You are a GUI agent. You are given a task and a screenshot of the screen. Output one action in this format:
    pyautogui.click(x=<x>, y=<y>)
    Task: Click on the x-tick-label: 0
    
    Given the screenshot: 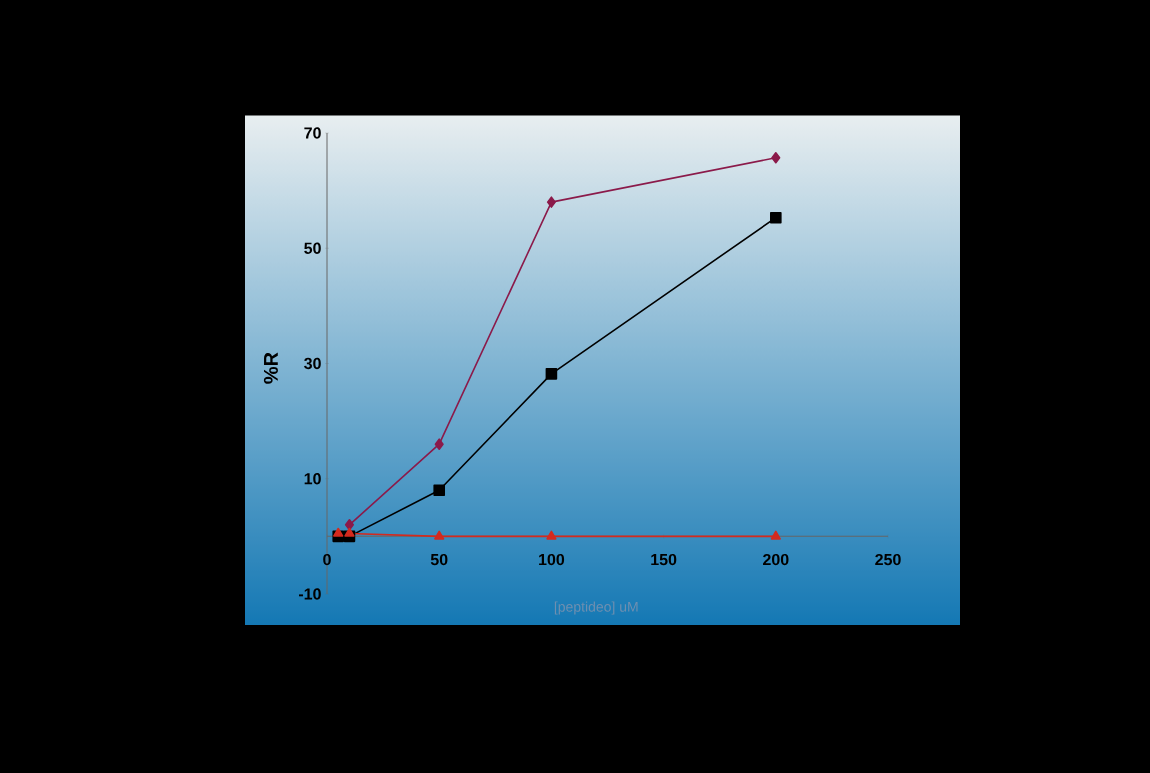 What is the action you would take?
    pyautogui.click(x=327, y=559)
    